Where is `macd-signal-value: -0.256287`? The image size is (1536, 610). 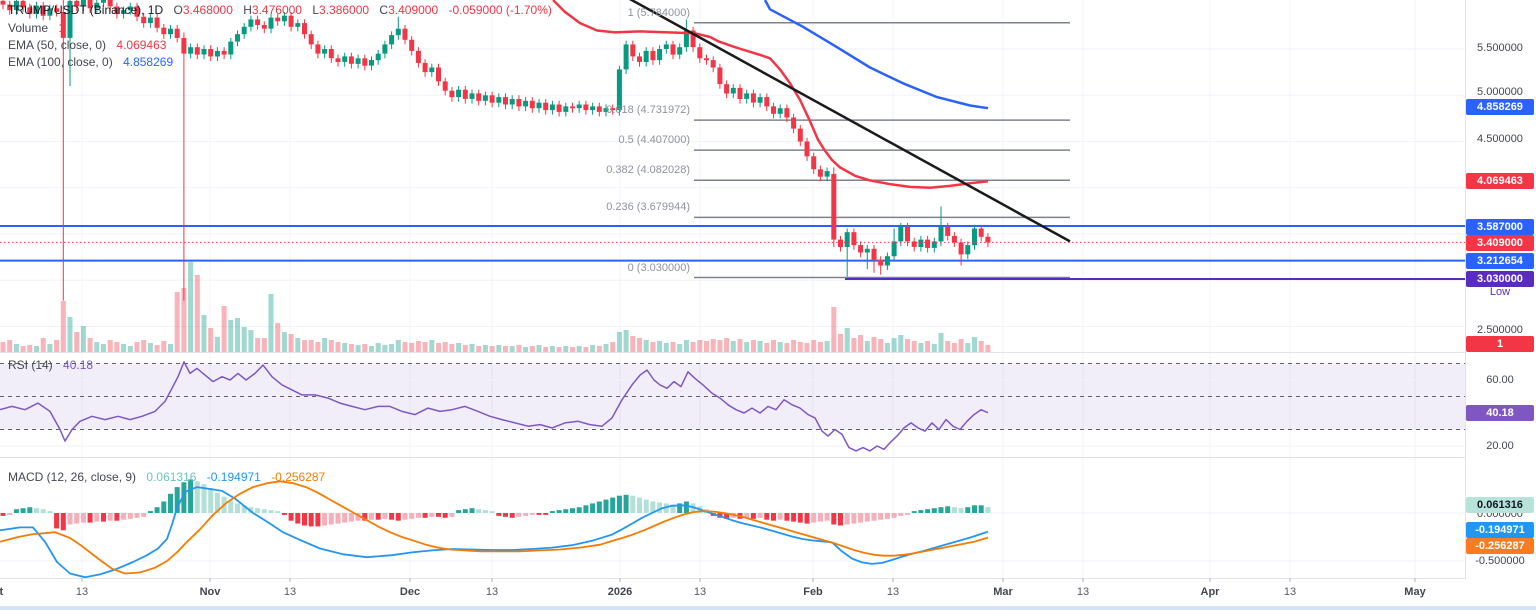 macd-signal-value: -0.256287 is located at coordinates (298, 477).